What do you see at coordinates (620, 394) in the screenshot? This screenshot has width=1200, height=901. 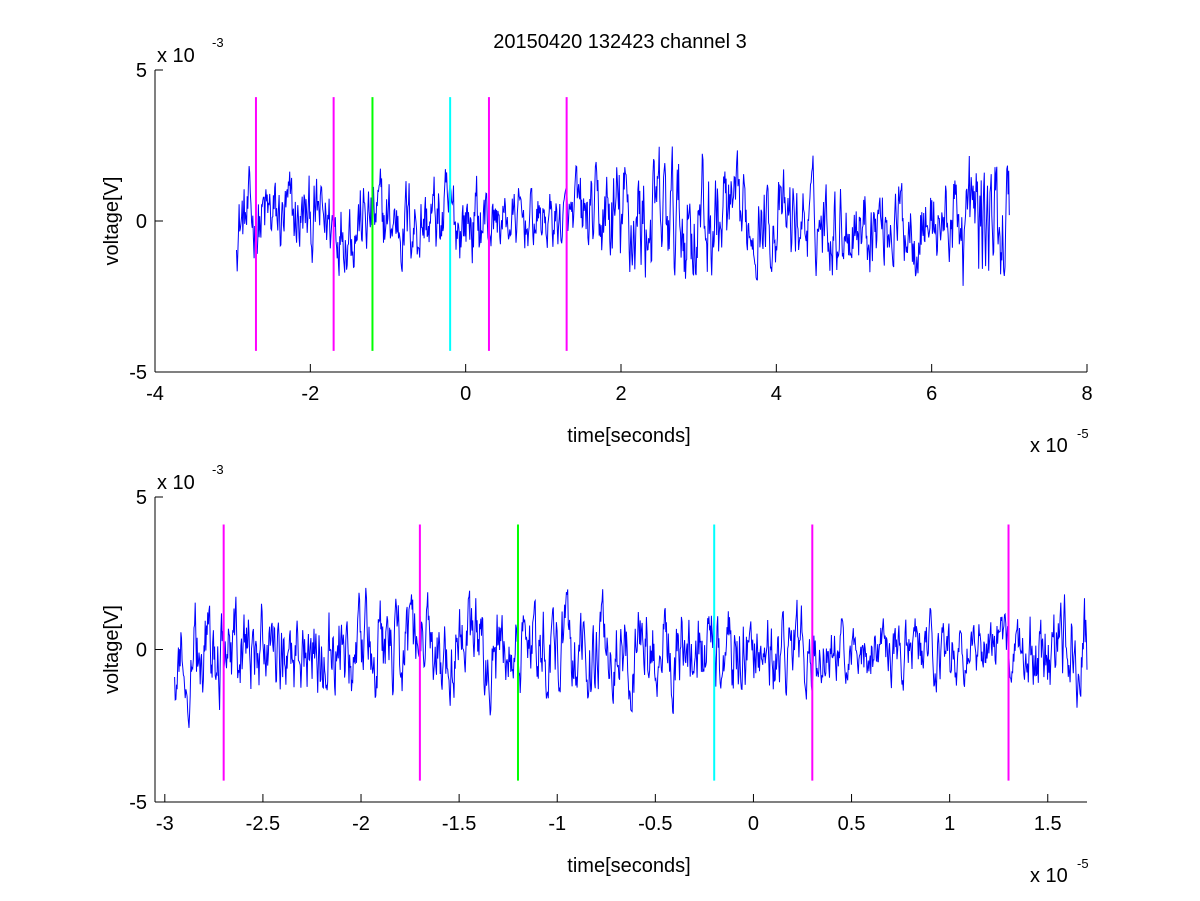 I see `x-tick-label: 2` at bounding box center [620, 394].